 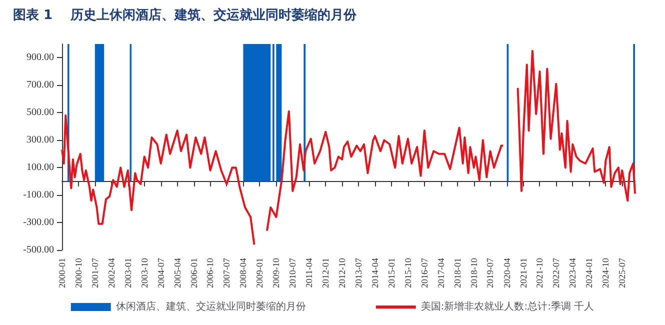 What do you see at coordinates (177, 273) in the screenshot?
I see `x-tick-label: 2005-04` at bounding box center [177, 273].